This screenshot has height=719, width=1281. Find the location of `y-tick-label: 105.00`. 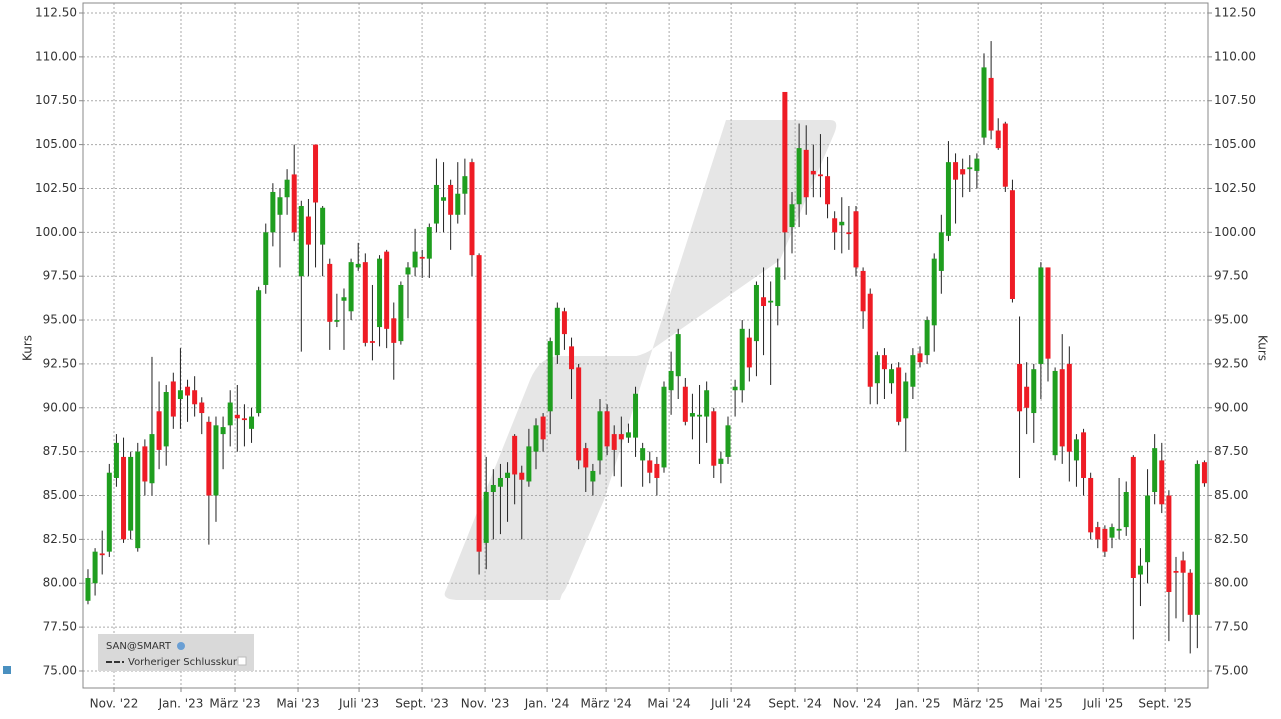

y-tick-label: 105.00 is located at coordinates (56, 144).